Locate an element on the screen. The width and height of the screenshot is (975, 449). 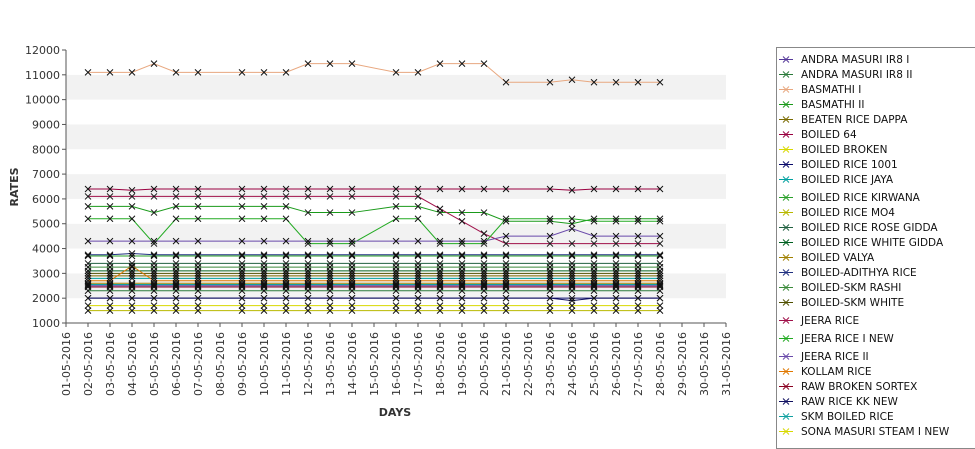
legend-label: BOILED-SKM WHITE is located at coordinates (853, 302).